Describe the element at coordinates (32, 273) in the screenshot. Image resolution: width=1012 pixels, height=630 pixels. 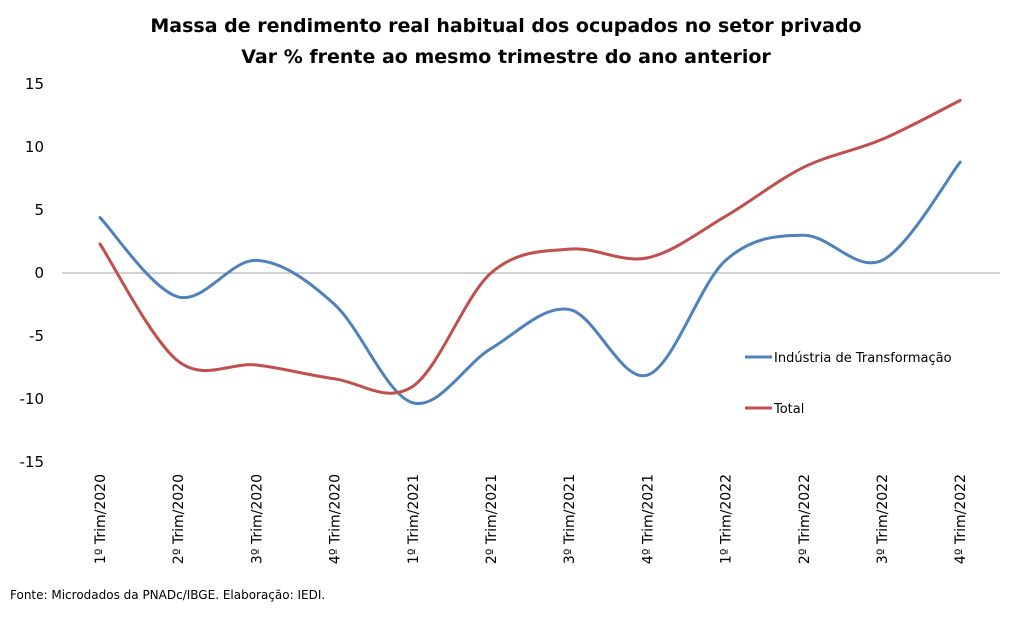
I see `y-axis-ticks: 15 10 5 0 -5 -10 -15` at that location.